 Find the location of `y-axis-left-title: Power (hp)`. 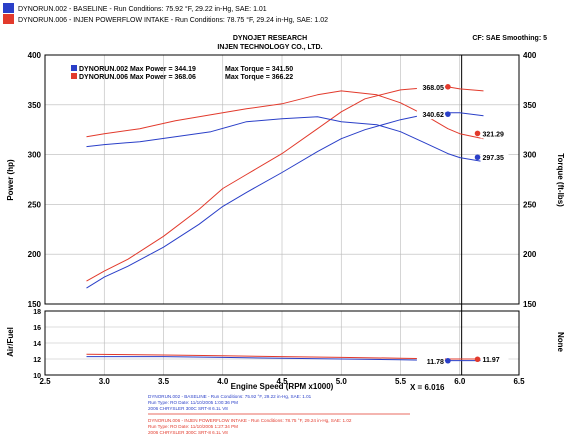

y-axis-left-title: Power (hp) is located at coordinates (10, 180).